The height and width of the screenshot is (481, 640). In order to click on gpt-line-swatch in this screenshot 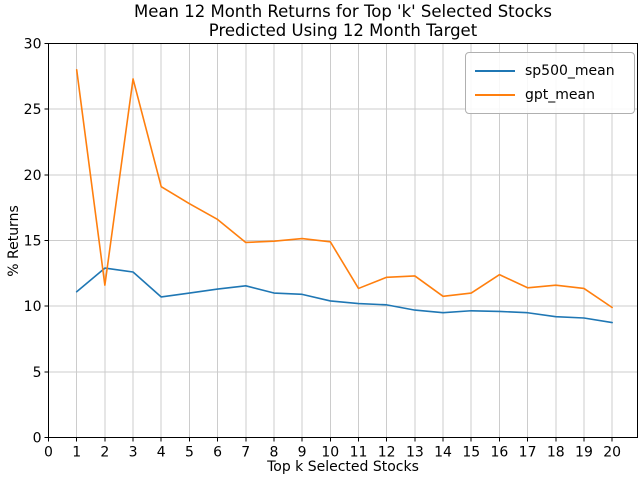, I will do `click(495, 95)`.